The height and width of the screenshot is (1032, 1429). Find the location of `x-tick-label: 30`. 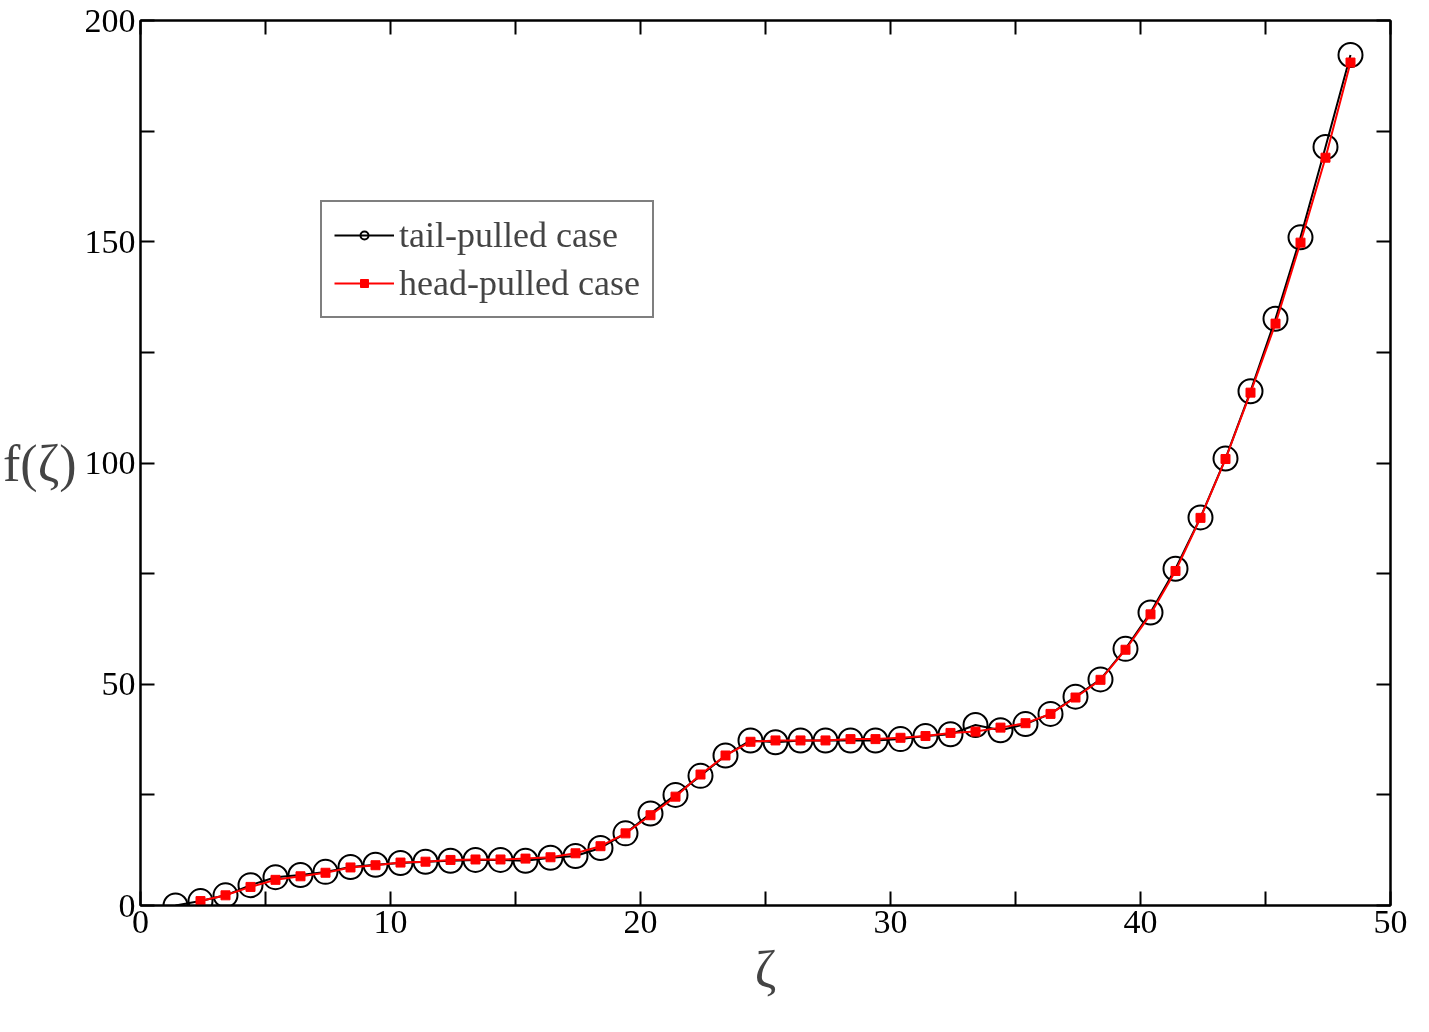

x-tick-label: 30 is located at coordinates (890, 921).